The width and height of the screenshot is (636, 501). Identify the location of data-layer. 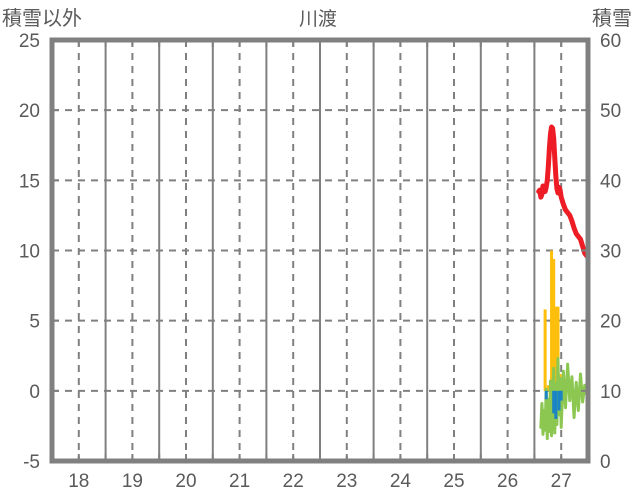
(563, 282).